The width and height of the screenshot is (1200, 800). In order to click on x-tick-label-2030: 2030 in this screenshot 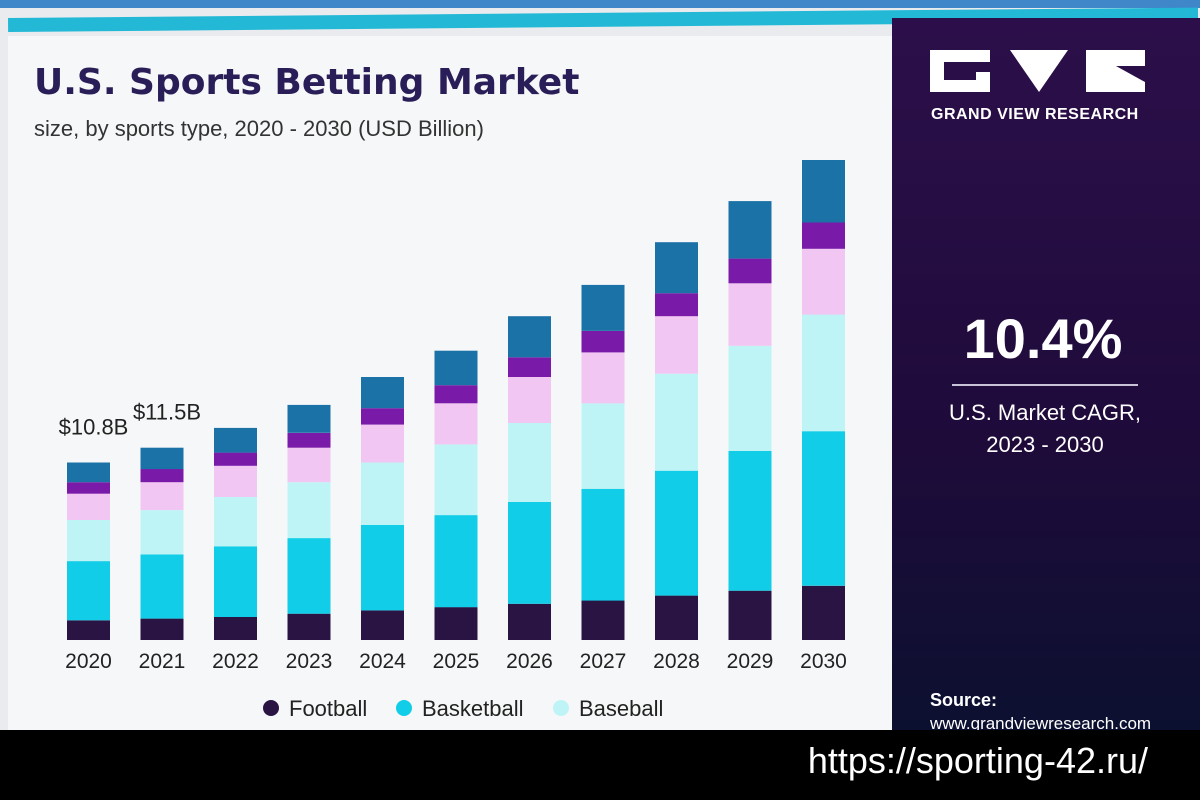, I will do `click(823, 661)`.